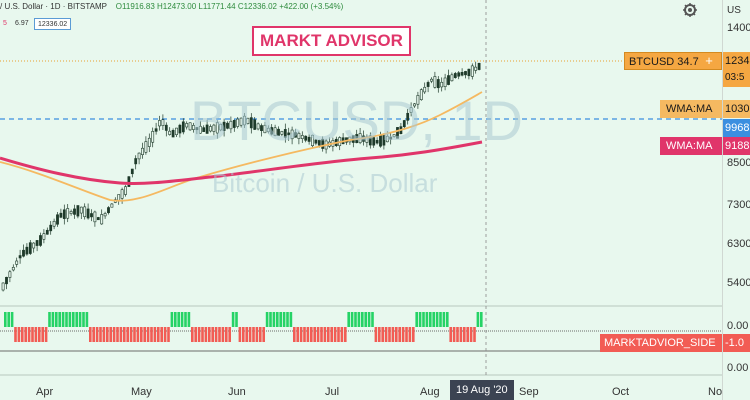 The image size is (750, 400). Describe the element at coordinates (690, 10) in the screenshot. I see `gear-icon` at that location.